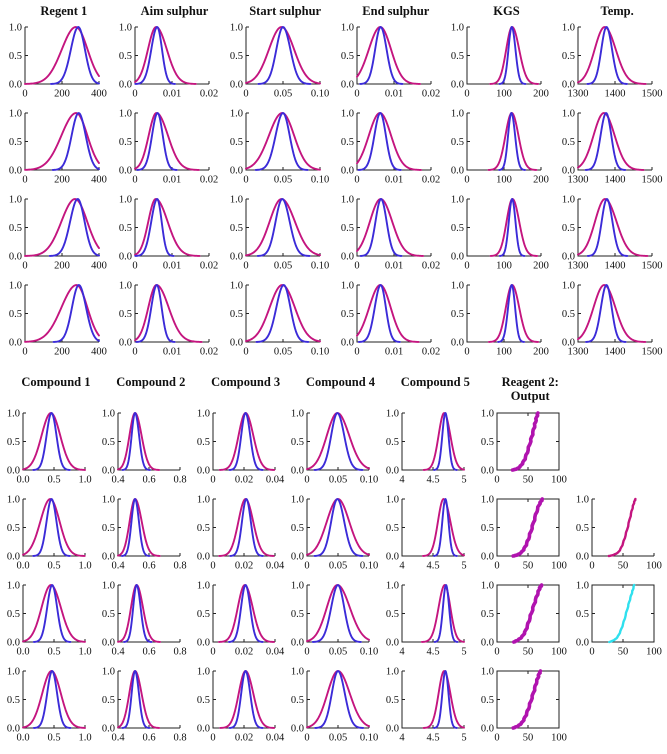  I want to click on subplot: 0 0.05 0.10 0.0 0.5 1.0, so click(333, 708).